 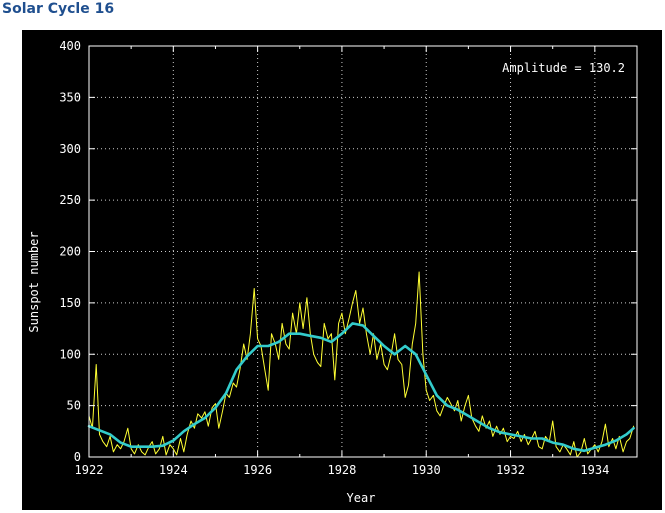 I want to click on x-tick-label: 1932, so click(x=510, y=470).